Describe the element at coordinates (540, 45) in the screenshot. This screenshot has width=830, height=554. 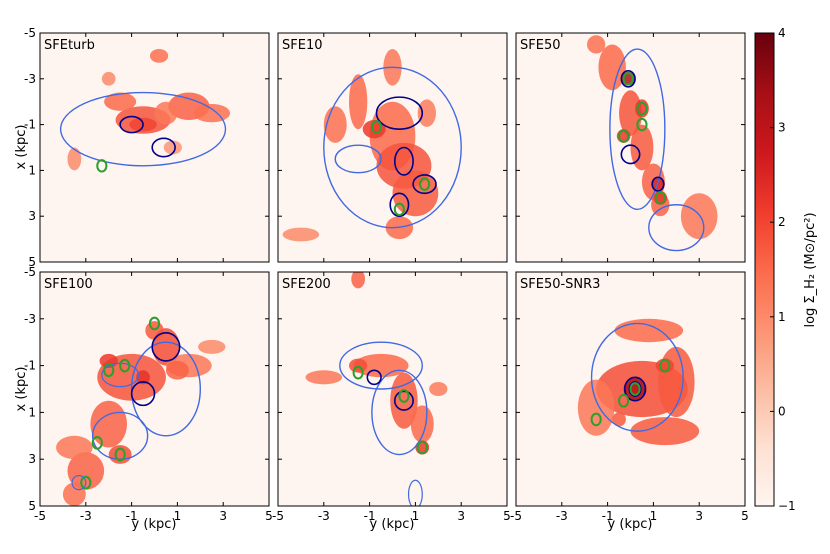
I see `panel-title: SFE50` at that location.